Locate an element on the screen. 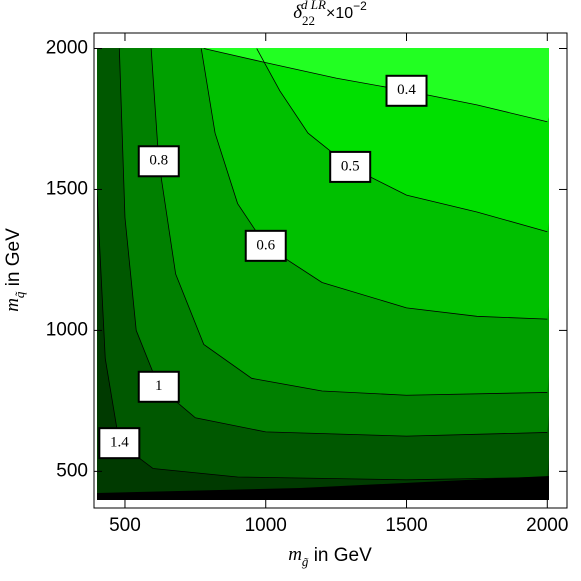  contour-label: 0.8 is located at coordinates (158, 161).